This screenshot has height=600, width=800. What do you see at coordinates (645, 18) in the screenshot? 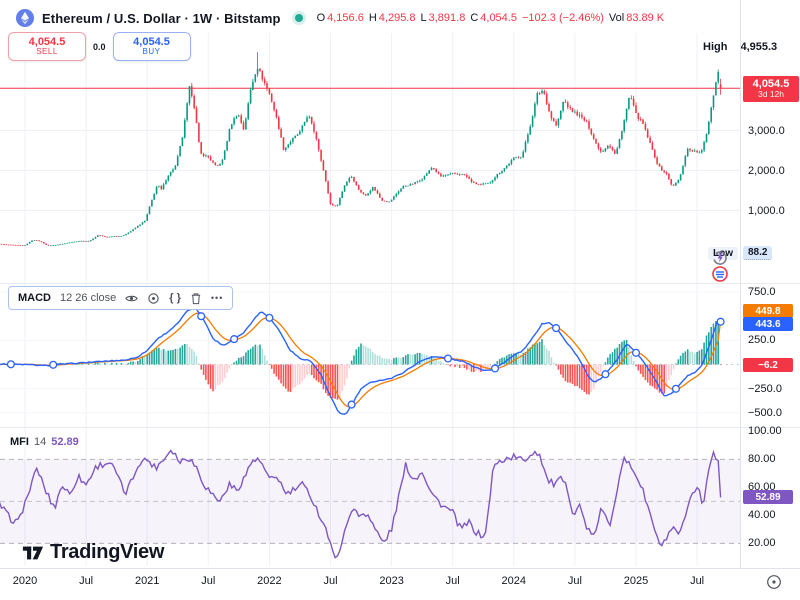
I see `volume-value: 83.89 K` at bounding box center [645, 18].